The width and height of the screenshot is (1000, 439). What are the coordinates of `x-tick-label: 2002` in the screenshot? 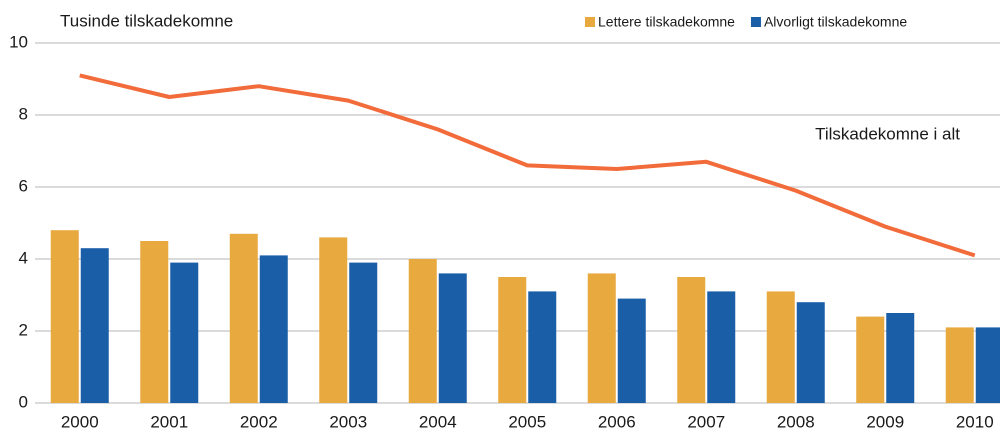 It's located at (259, 421).